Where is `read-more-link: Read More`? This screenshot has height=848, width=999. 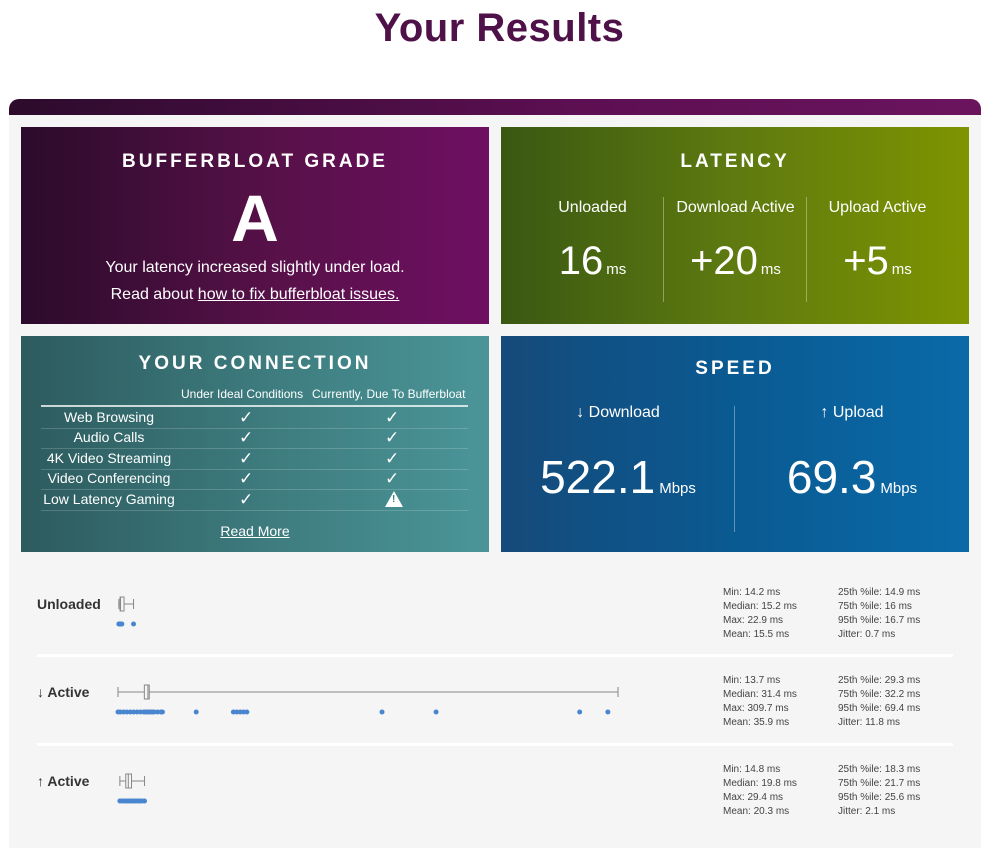 read-more-link: Read More is located at coordinates (255, 531).